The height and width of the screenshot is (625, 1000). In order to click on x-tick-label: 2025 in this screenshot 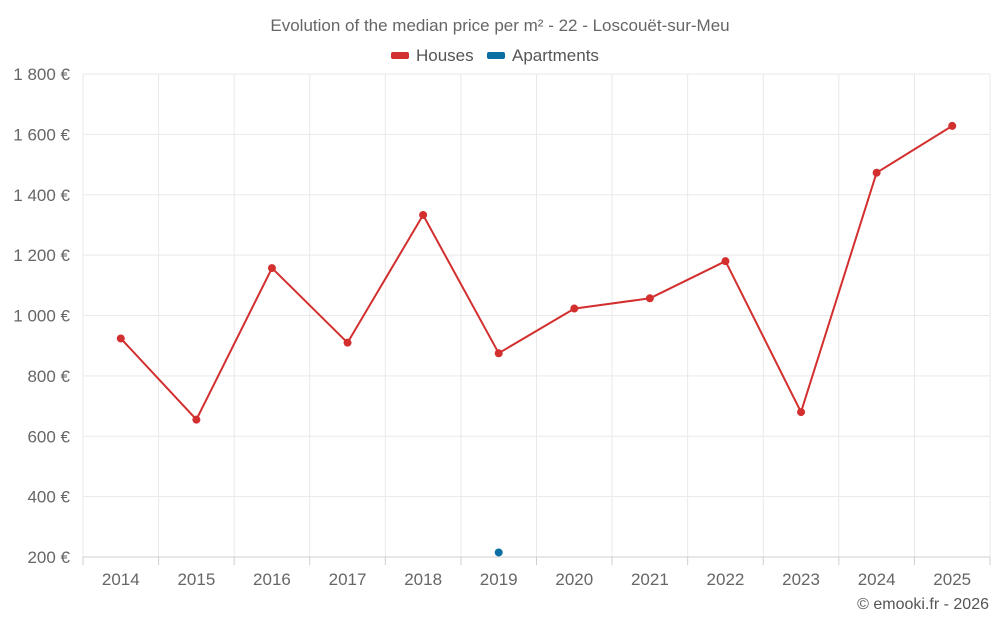, I will do `click(952, 579)`.